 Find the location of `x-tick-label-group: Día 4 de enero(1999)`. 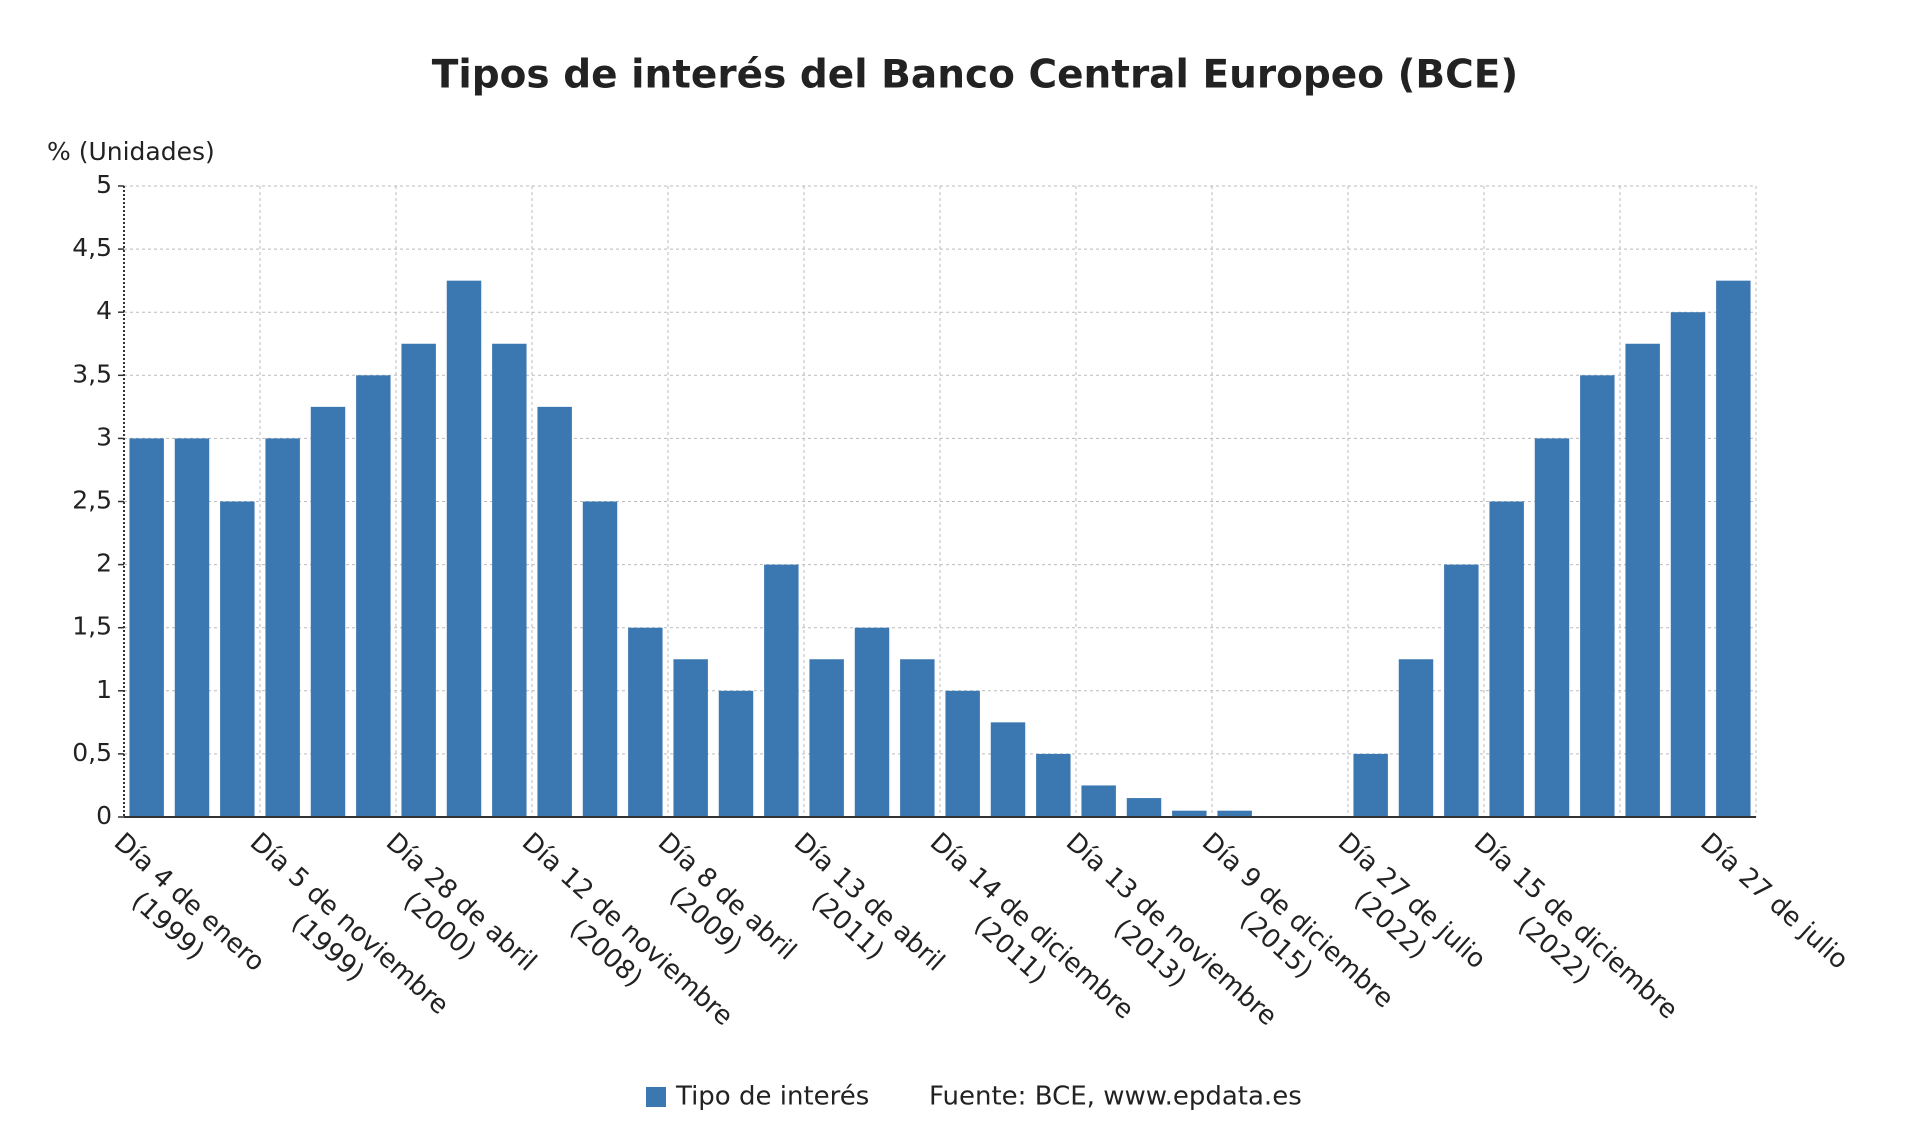

x-tick-label-group: Día 4 de enero(1999) is located at coordinates (178, 915).